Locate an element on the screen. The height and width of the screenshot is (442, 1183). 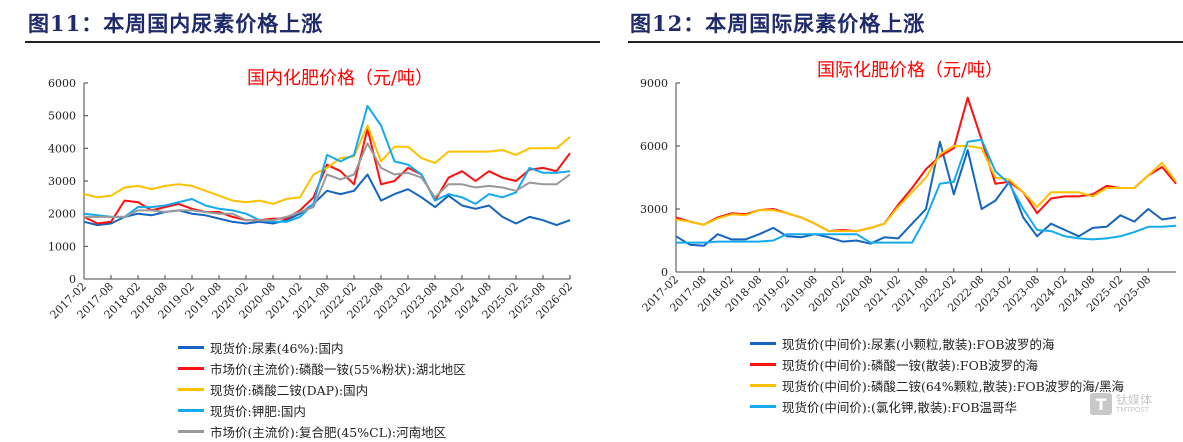
chart-title: 国际化肥价格（元/吨） is located at coordinates (910, 70).